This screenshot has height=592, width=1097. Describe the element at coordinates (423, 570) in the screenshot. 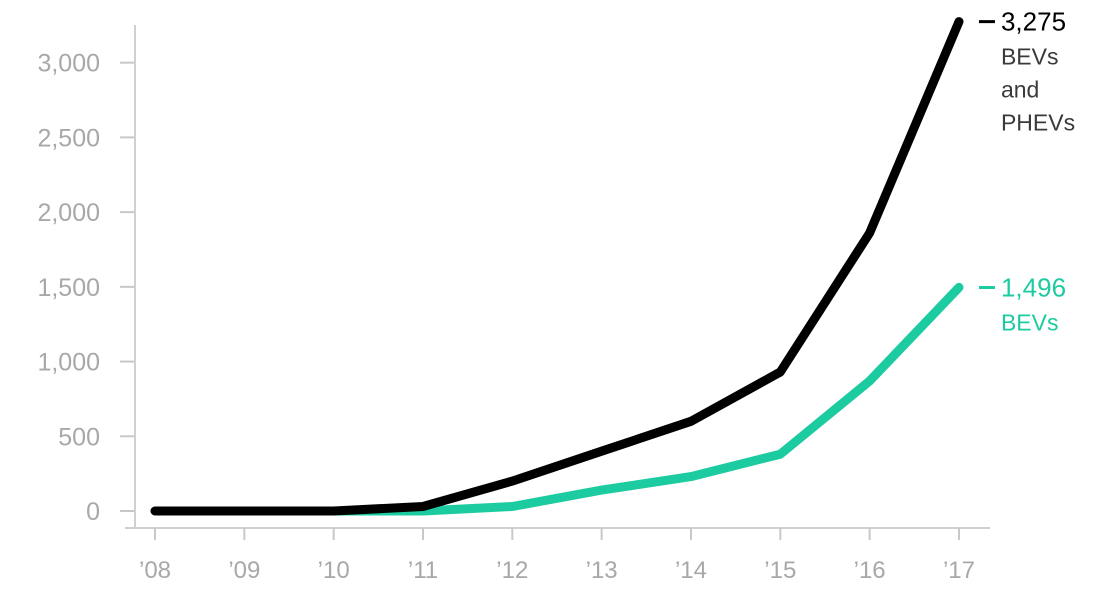

I see `x-tick-label: ’11` at that location.